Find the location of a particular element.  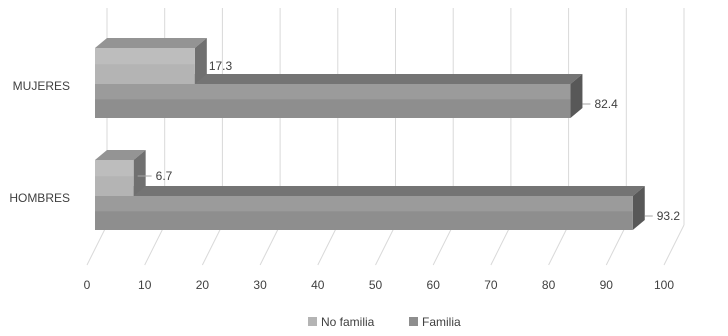

x-tick-label: 60 is located at coordinates (434, 285).